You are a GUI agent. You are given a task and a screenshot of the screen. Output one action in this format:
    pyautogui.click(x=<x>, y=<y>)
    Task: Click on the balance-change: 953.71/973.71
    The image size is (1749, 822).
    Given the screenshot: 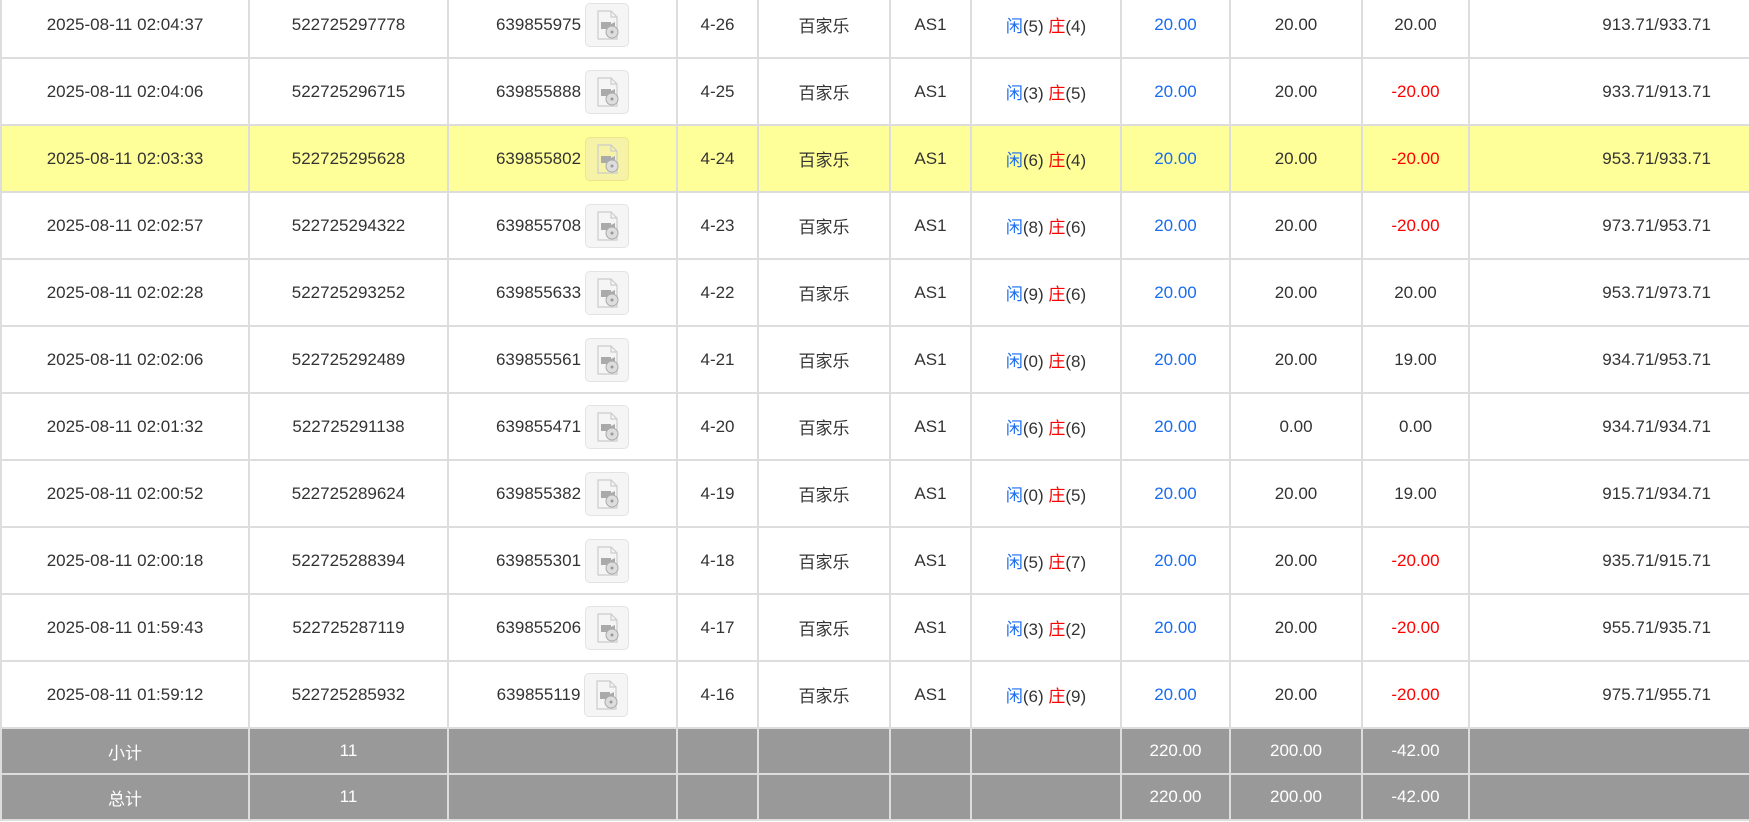 What is the action you would take?
    pyautogui.click(x=1608, y=292)
    